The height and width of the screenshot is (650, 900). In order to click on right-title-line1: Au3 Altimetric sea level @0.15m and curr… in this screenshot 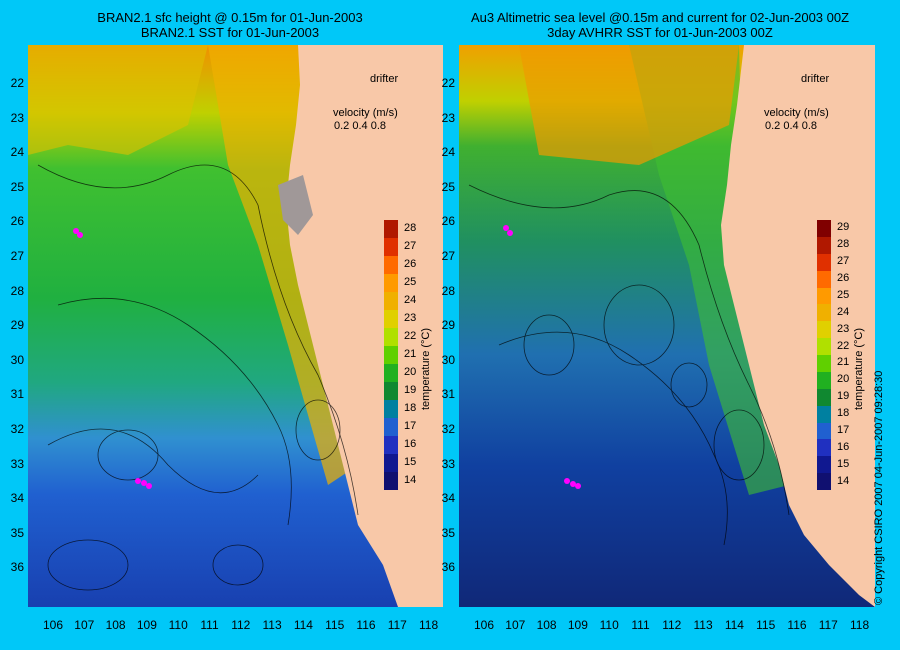, I will do `click(660, 17)`.